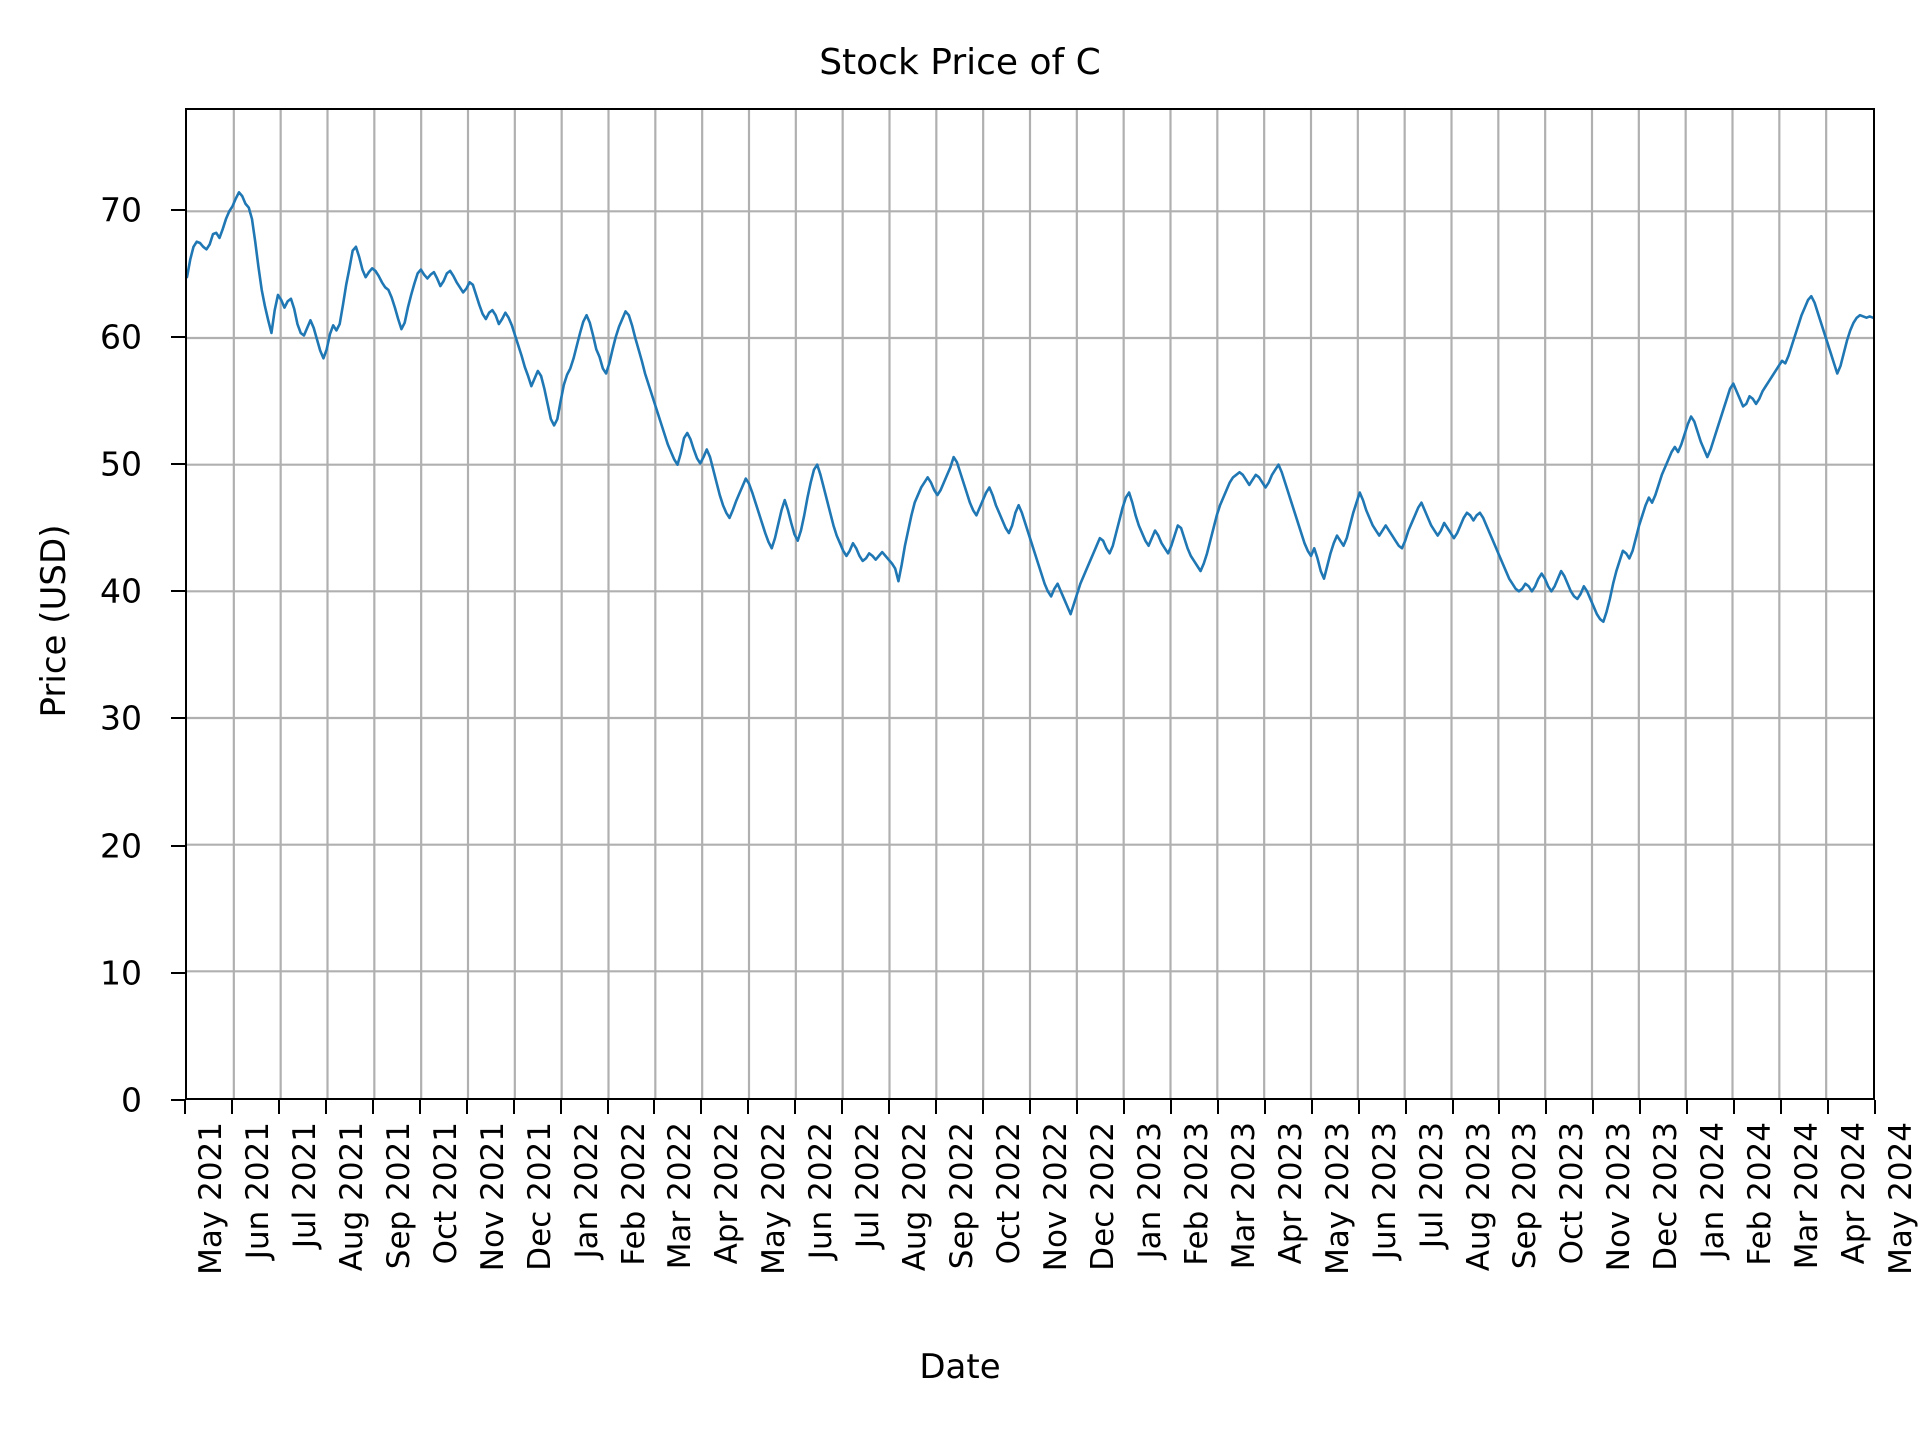 The width and height of the screenshot is (1920, 1440). What do you see at coordinates (539, 1196) in the screenshot?
I see `x-tick-label: Dec 2021` at bounding box center [539, 1196].